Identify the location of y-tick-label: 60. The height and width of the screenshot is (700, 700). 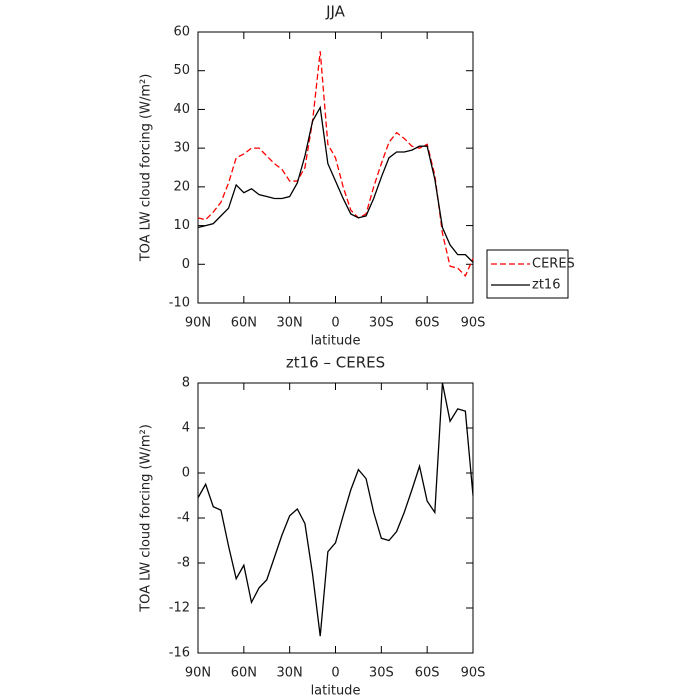
(181, 32).